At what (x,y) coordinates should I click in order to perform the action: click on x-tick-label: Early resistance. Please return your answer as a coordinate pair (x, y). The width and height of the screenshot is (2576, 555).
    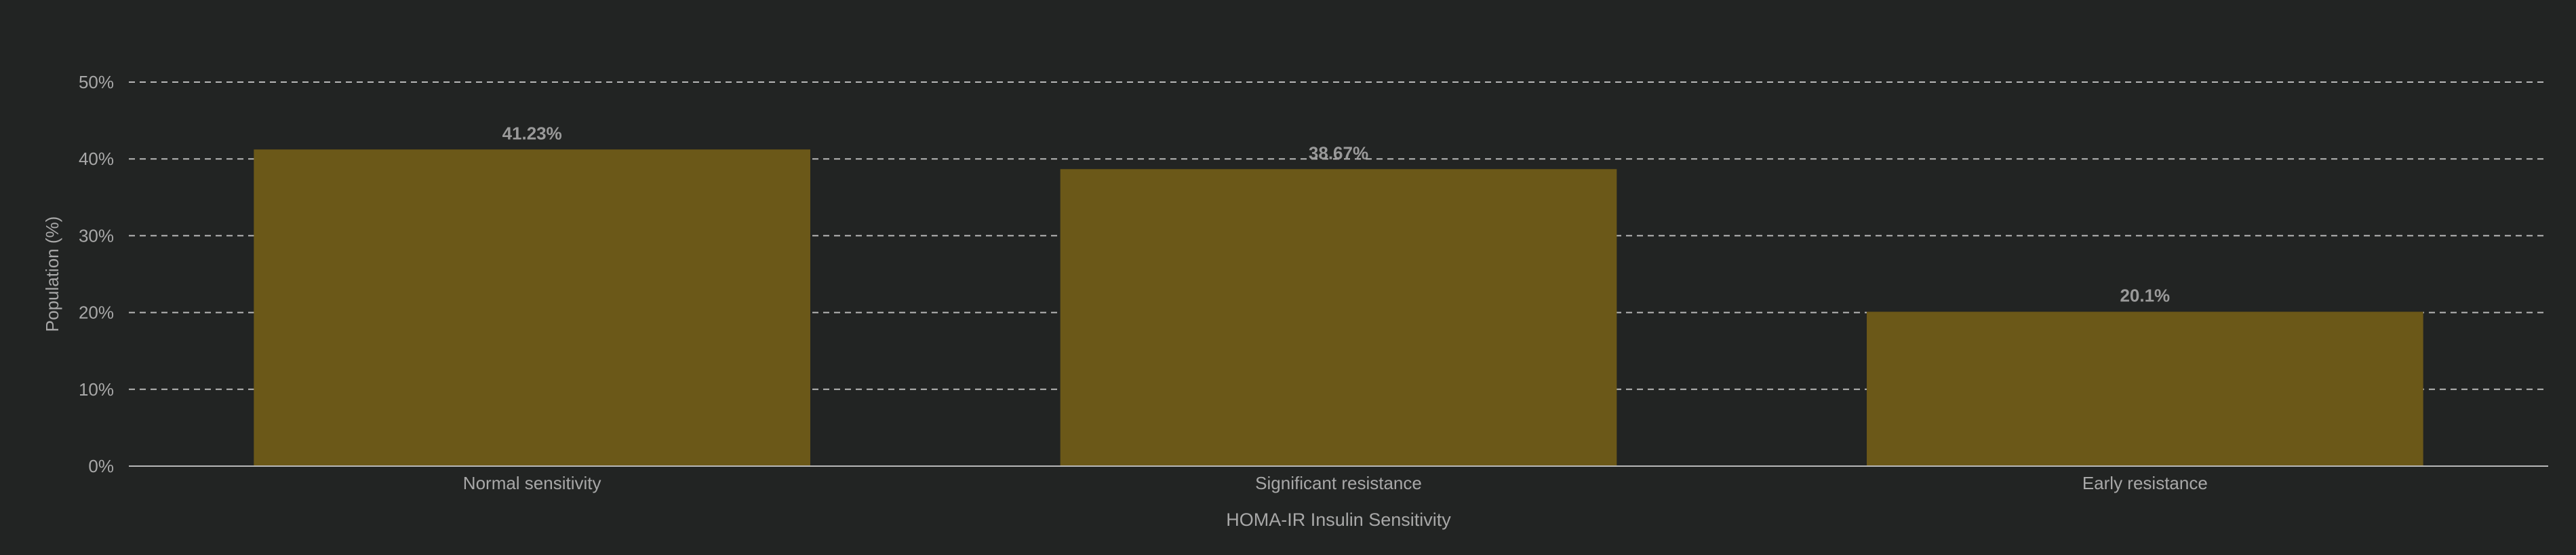
    Looking at the image, I should click on (2145, 483).